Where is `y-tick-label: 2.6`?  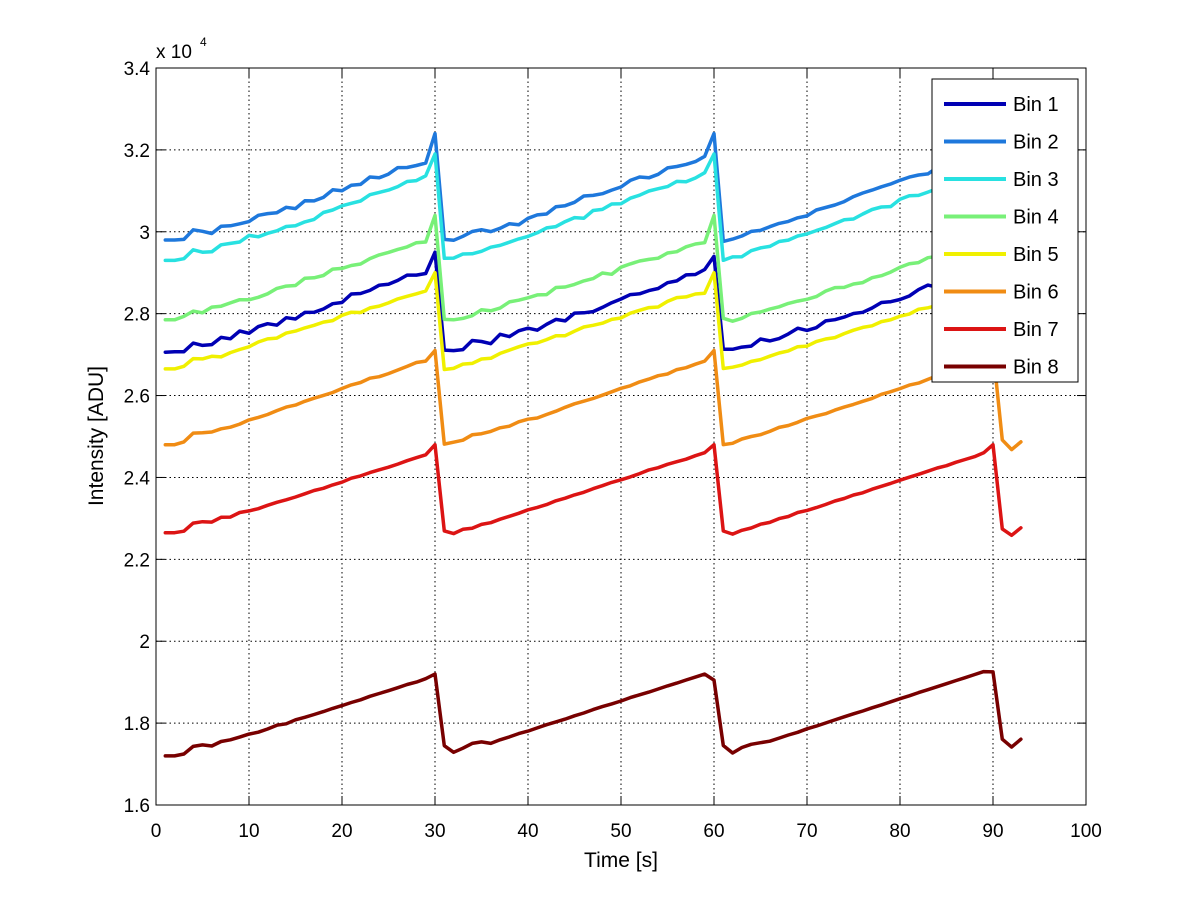
y-tick-label: 2.6 is located at coordinates (137, 397).